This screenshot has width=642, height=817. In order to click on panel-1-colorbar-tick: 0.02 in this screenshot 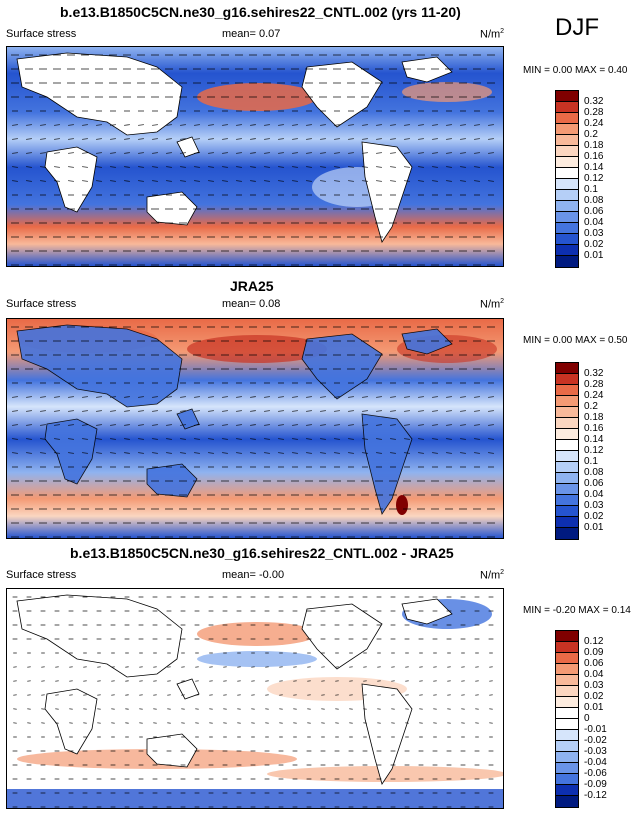, I will do `click(594, 244)`.